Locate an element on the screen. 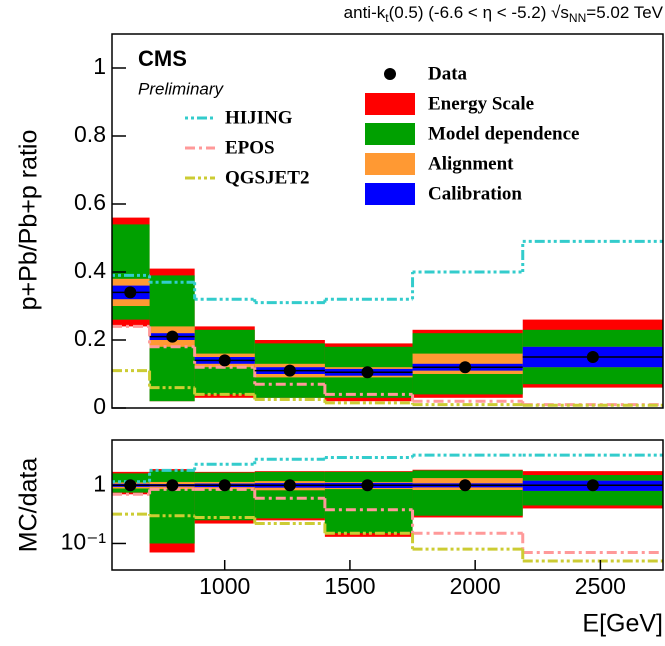  y-tick-label: 0.6 is located at coordinates (90, 202).